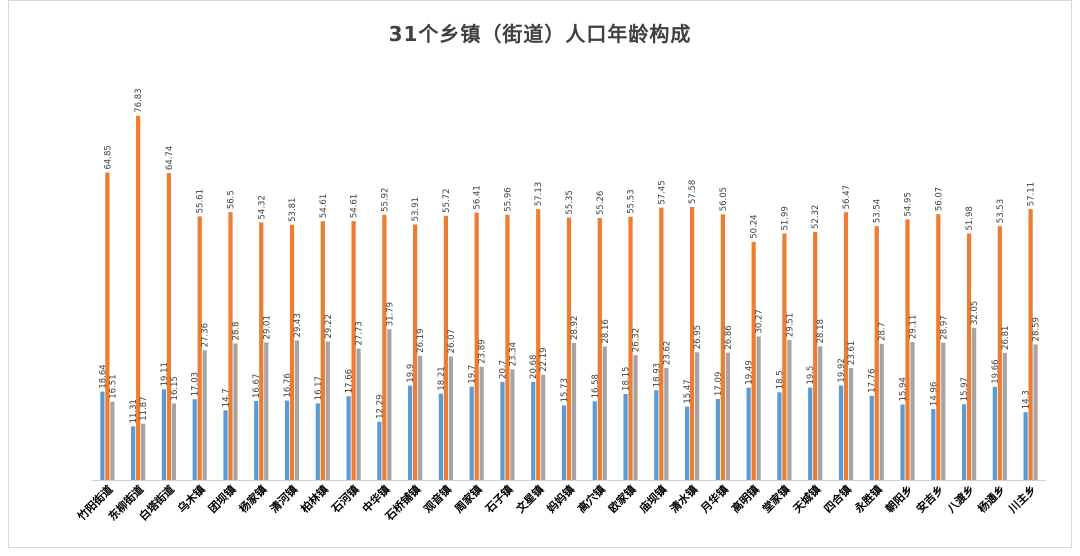 The image size is (1080, 556). I want to click on data-label: 27.36, so click(206, 335).